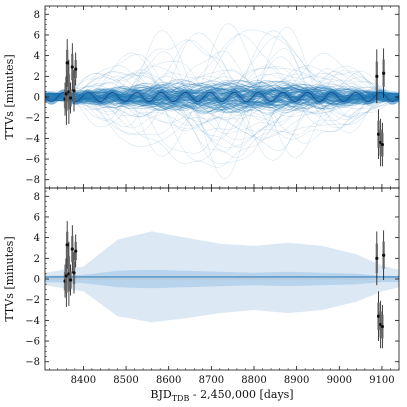  Describe the element at coordinates (32, 342) in the screenshot. I see `bottom-ytick-label: −6` at that location.